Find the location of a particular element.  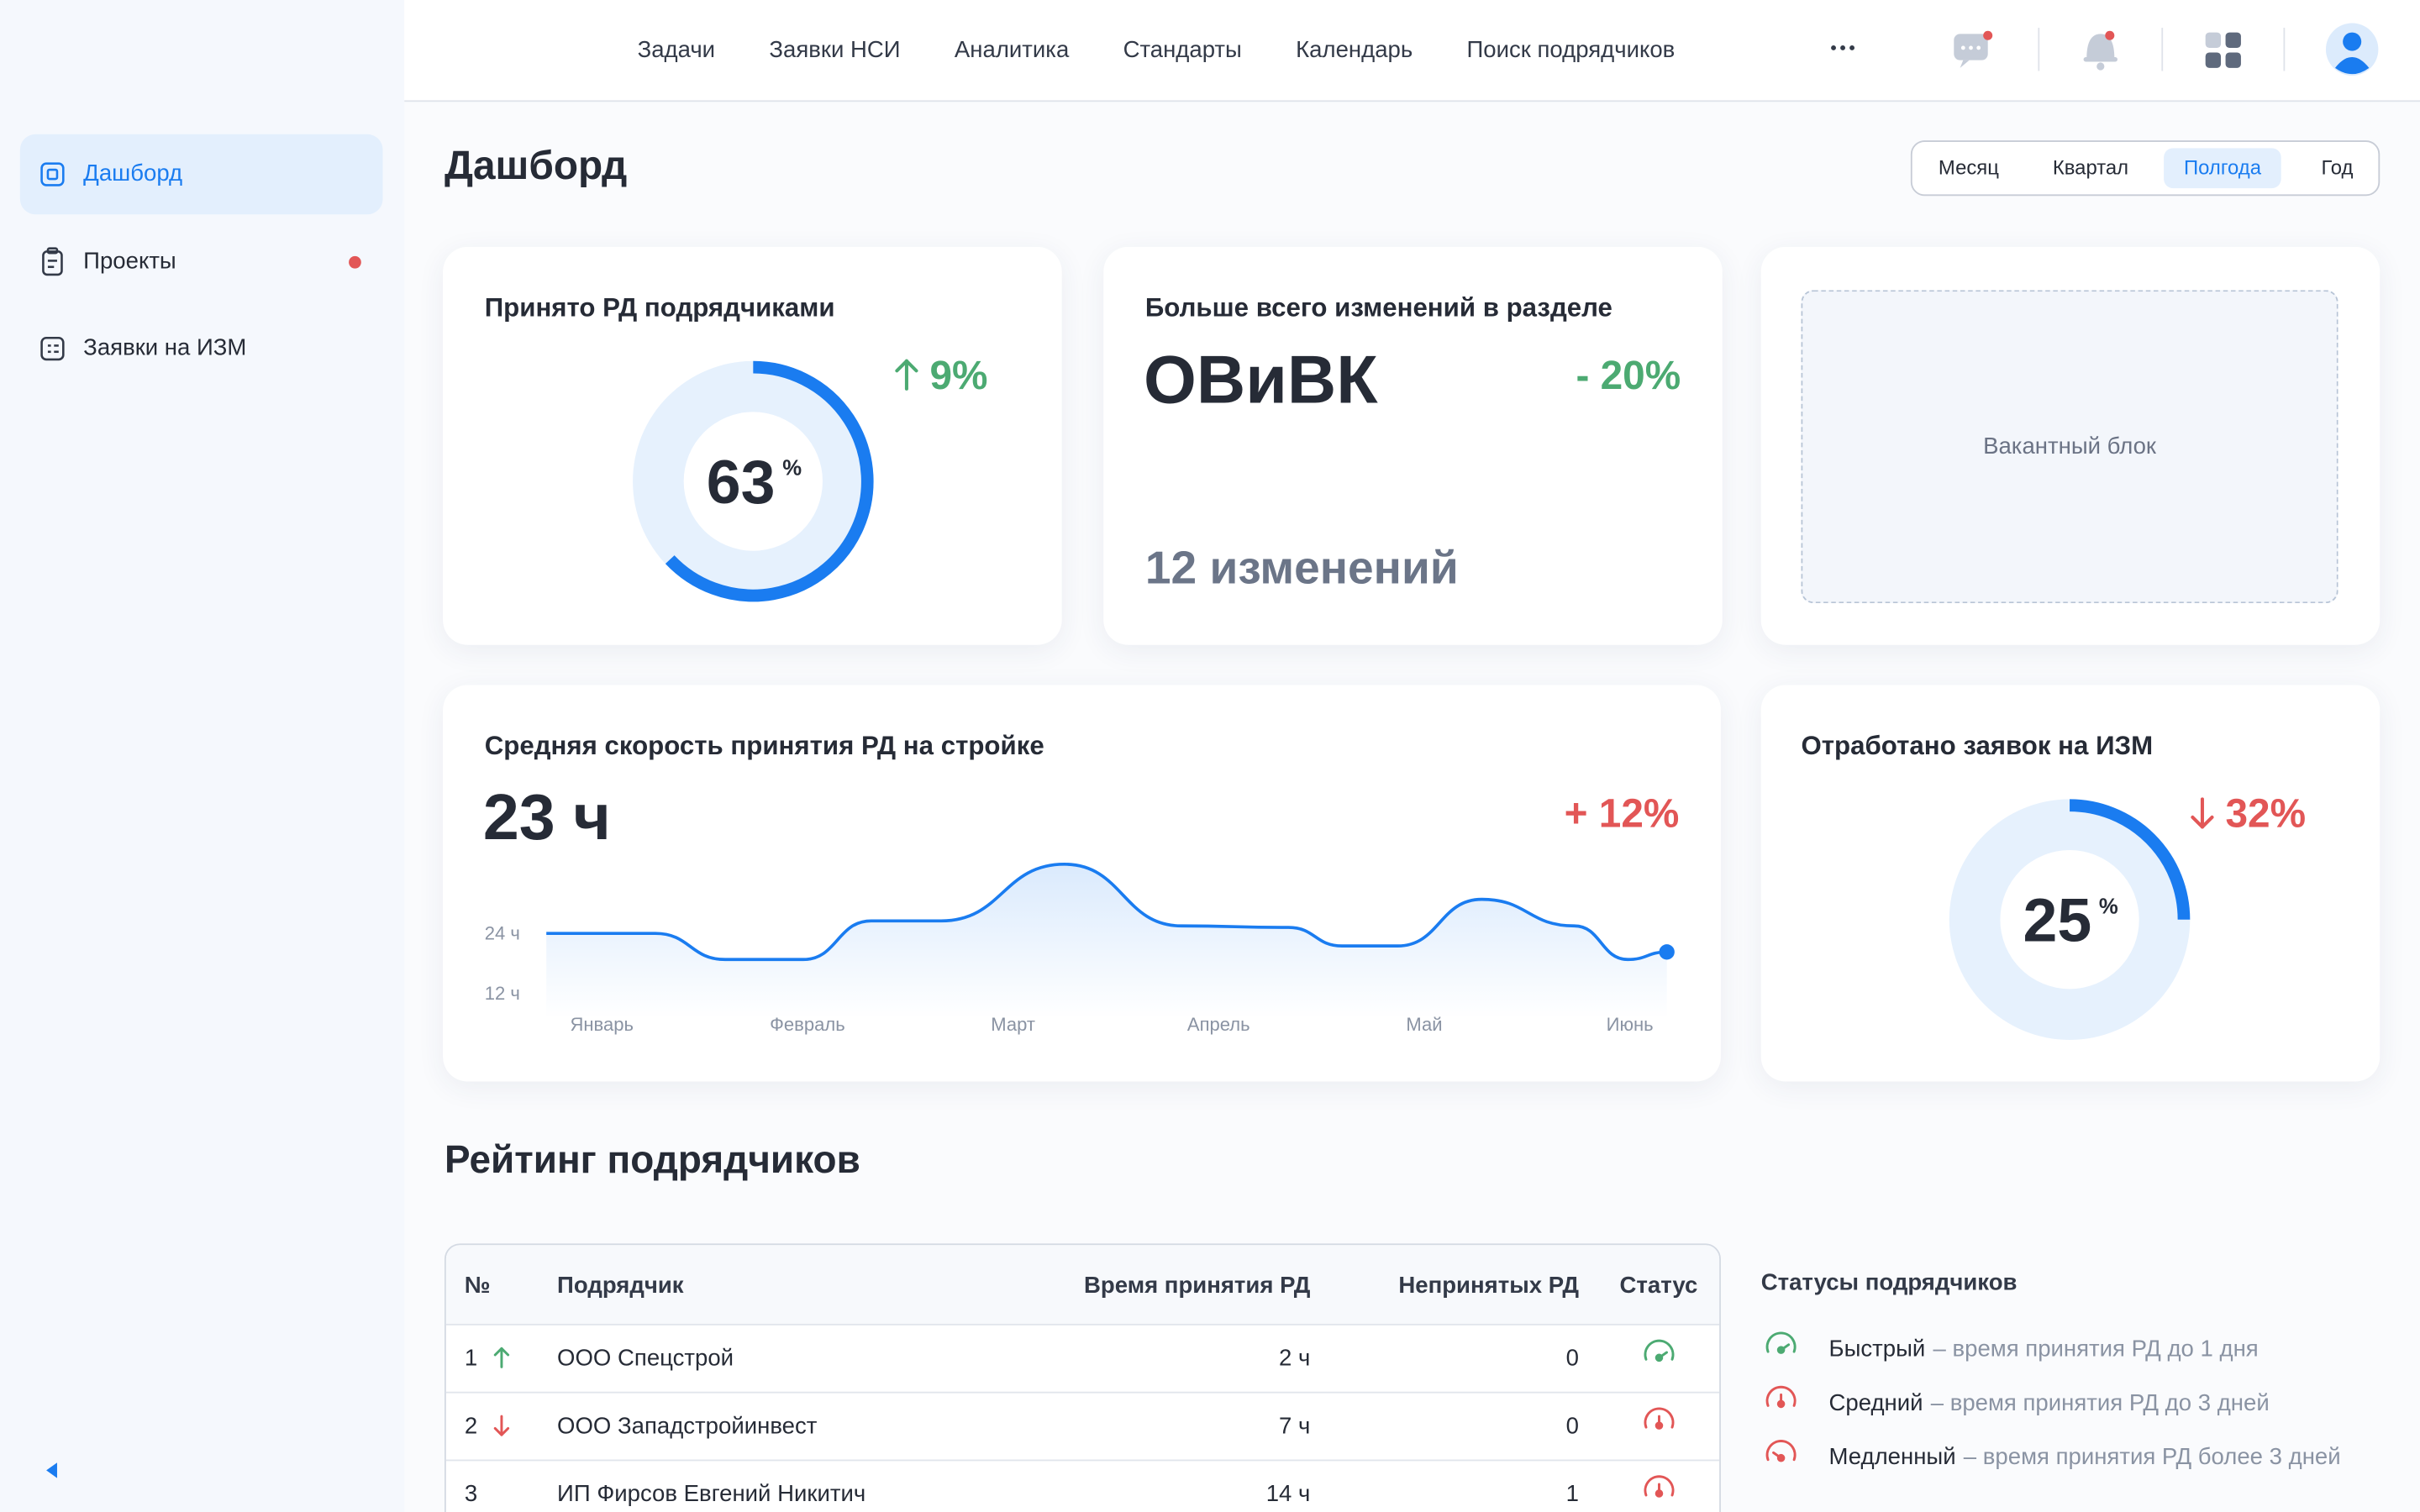

card-footer: 12 изменений is located at coordinates (1301, 569).